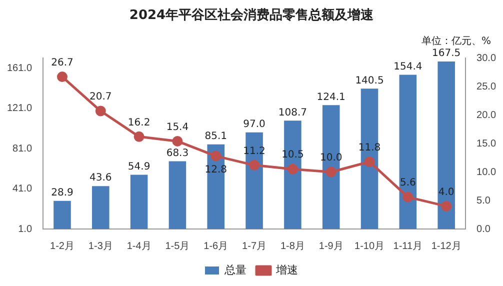 This screenshot has width=503, height=286. What do you see at coordinates (456, 41) in the screenshot?
I see `text: 单位：亿元、%` at bounding box center [456, 41].